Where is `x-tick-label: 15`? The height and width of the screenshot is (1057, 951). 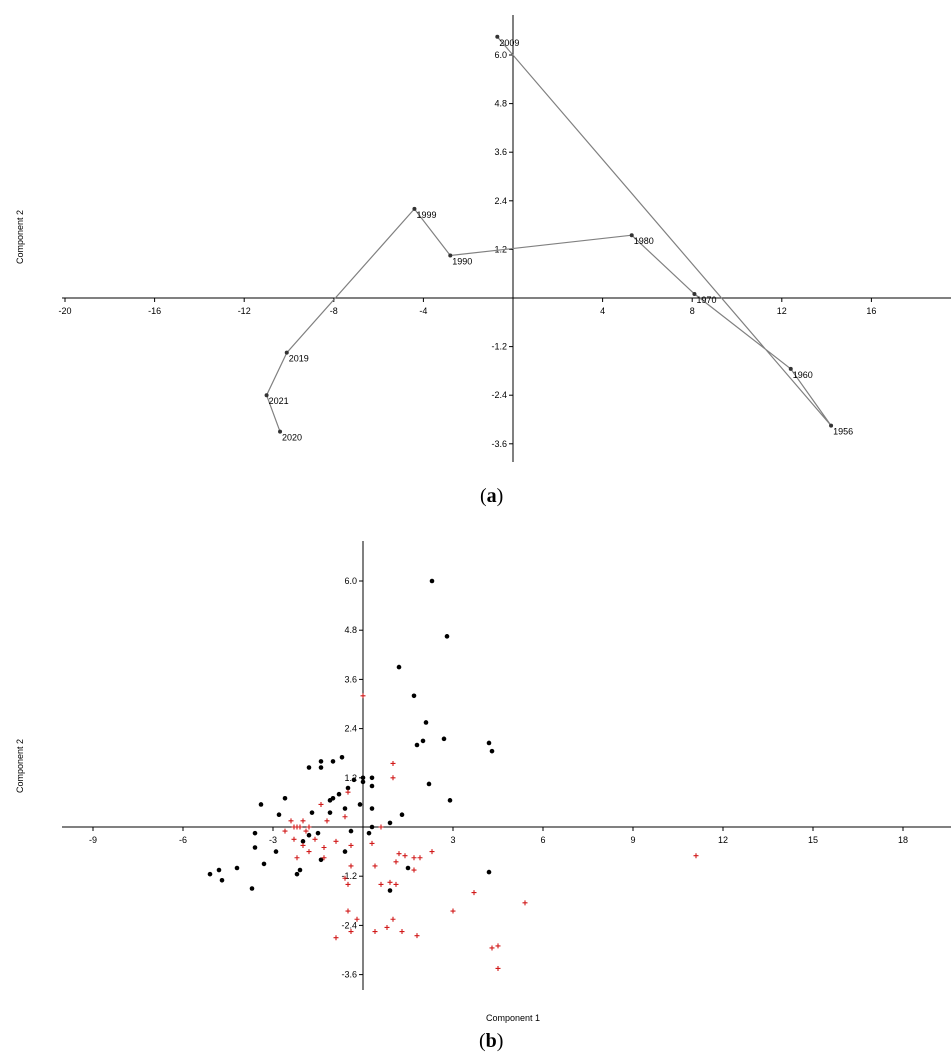 x-tick-label: 15 is located at coordinates (813, 840).